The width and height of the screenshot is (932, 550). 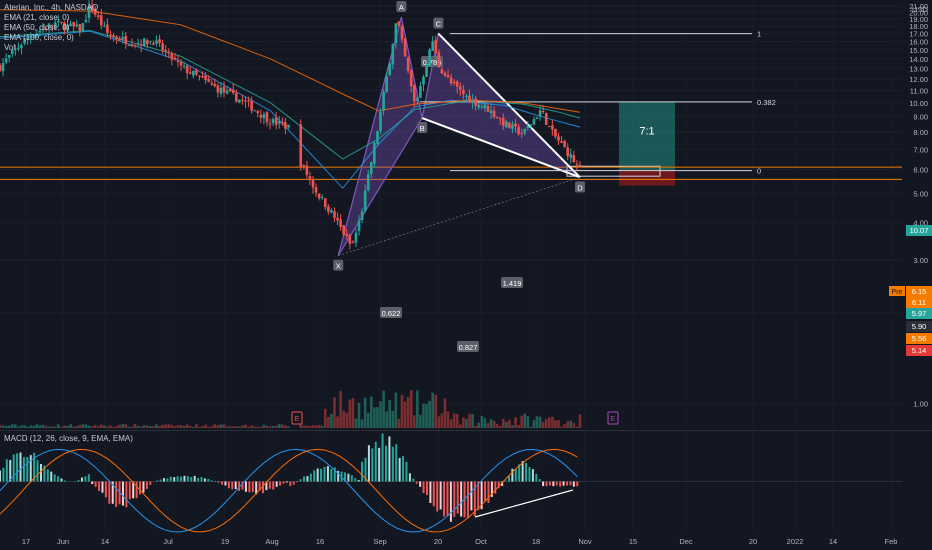 I want to click on macd-divergence-line, so click(x=524, y=503).